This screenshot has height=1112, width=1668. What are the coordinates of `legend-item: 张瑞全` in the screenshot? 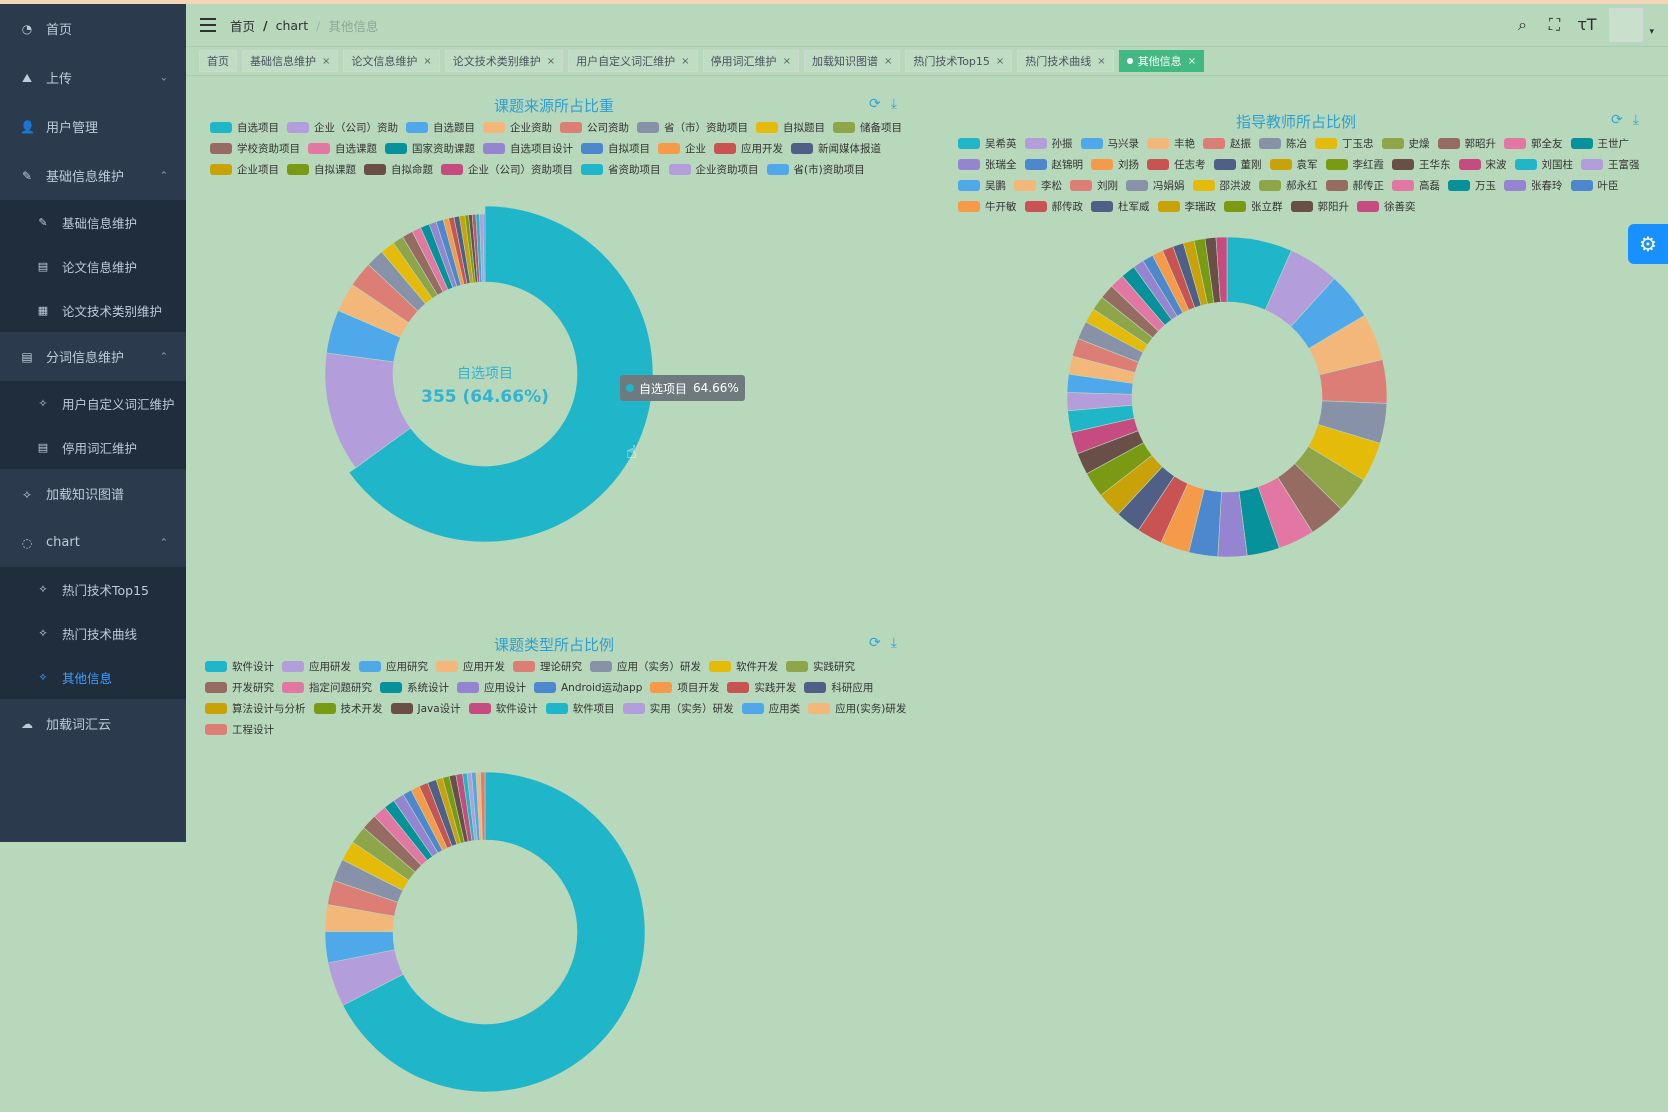 It's located at (987, 164).